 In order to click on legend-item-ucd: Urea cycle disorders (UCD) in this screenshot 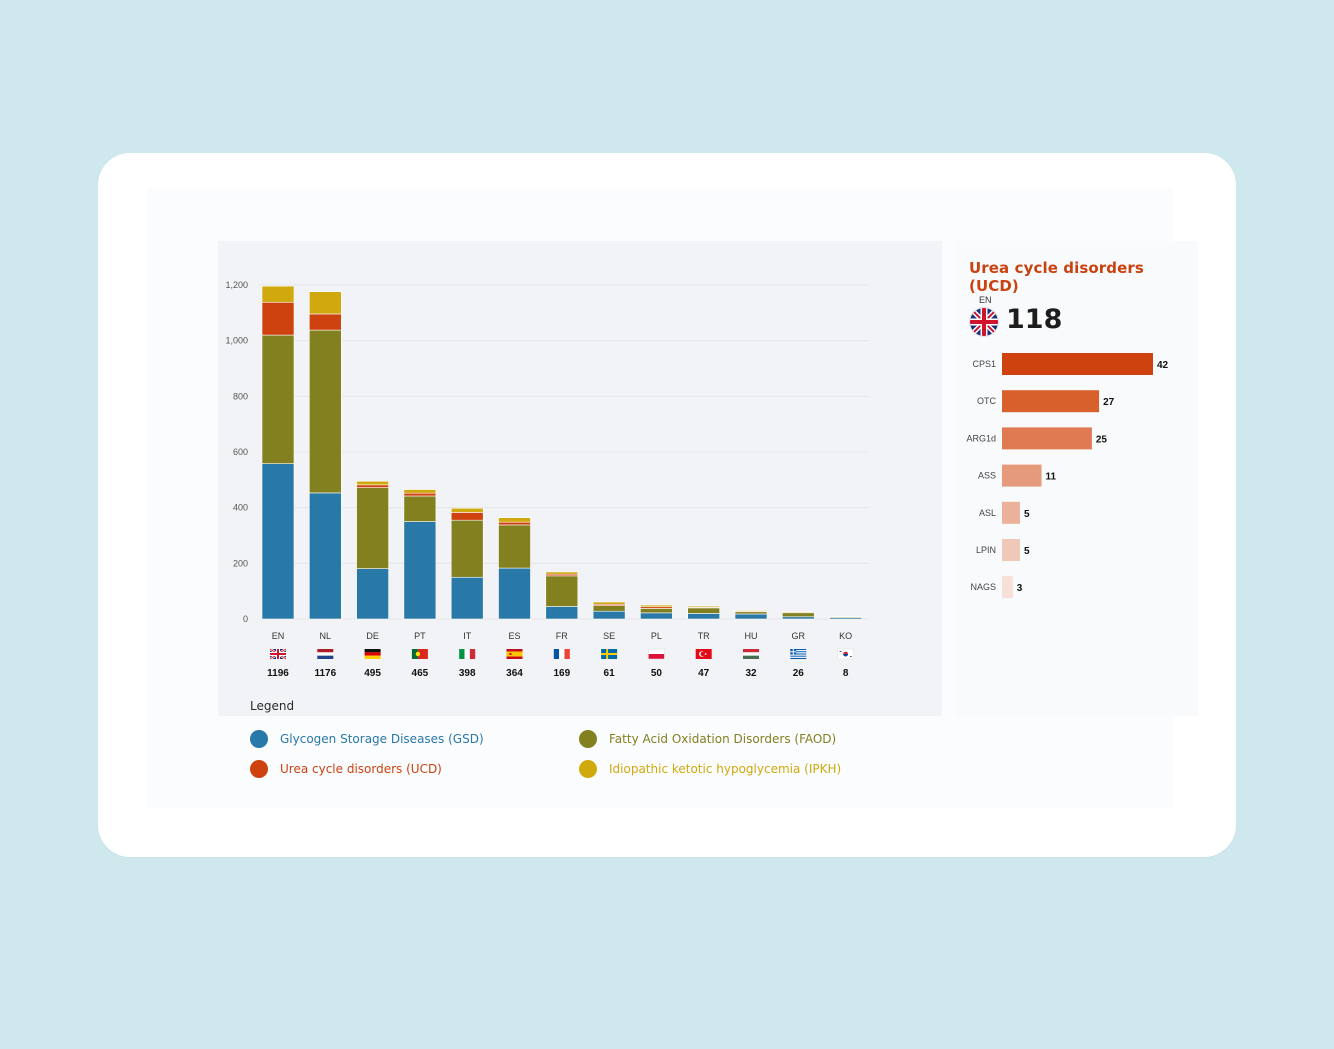, I will do `click(346, 769)`.